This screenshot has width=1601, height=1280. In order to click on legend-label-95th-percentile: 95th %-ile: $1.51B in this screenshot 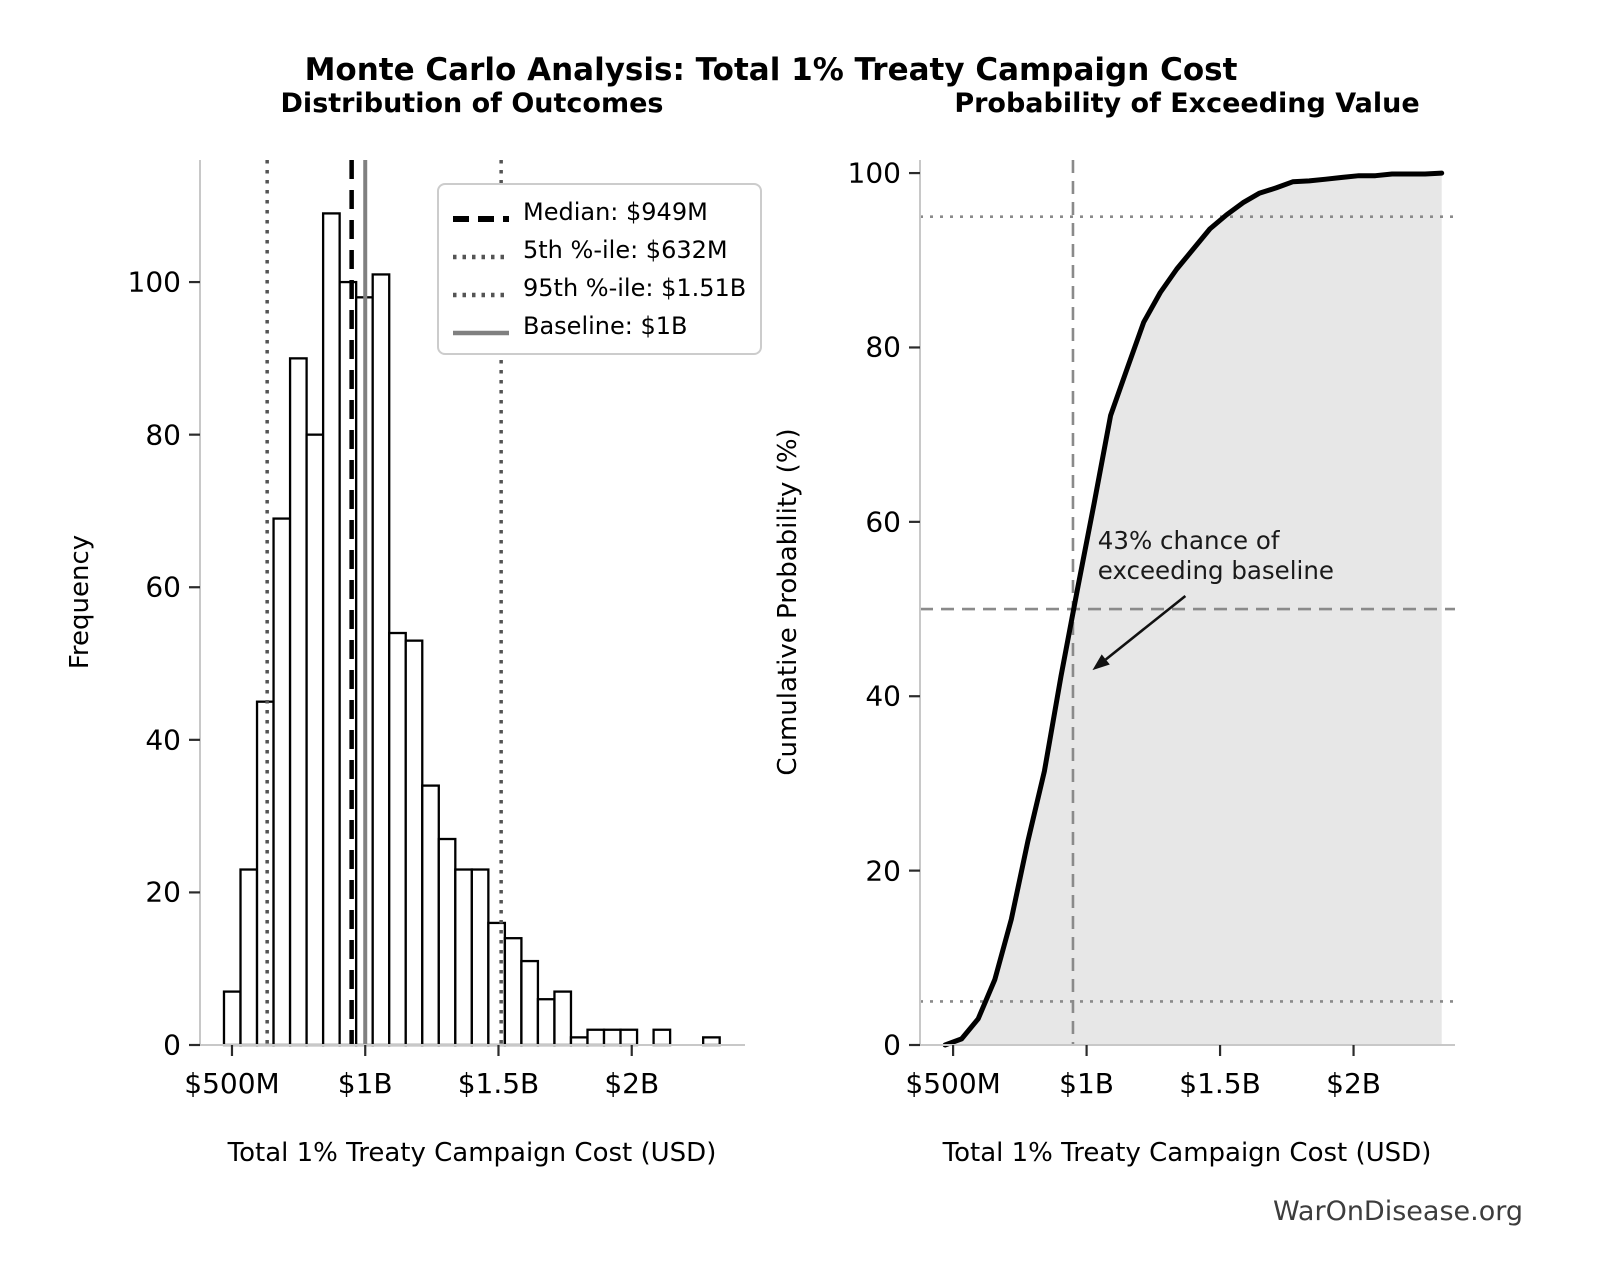, I will do `click(635, 288)`.